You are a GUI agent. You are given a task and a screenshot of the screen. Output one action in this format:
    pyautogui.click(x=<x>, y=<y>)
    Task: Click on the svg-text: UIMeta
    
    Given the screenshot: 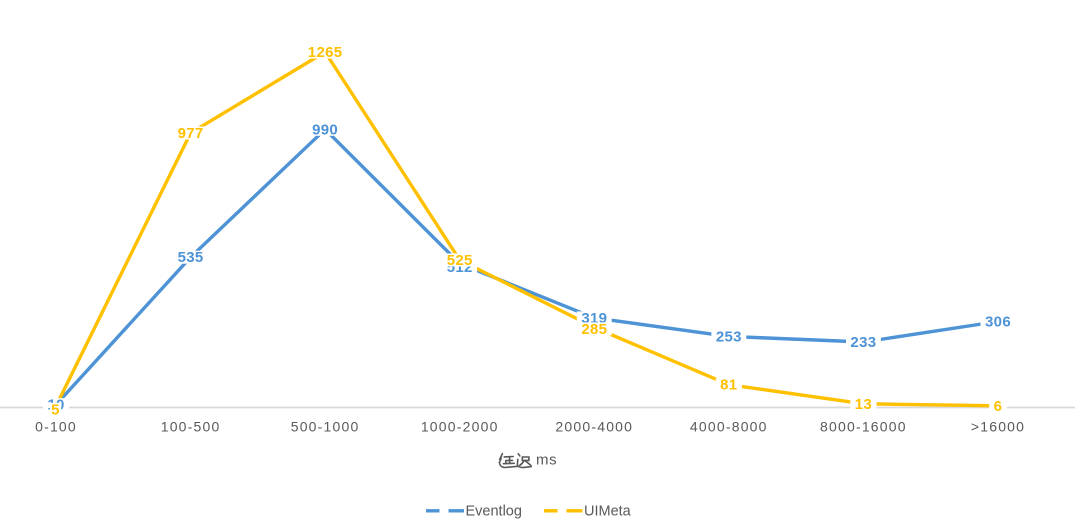 What is the action you would take?
    pyautogui.click(x=608, y=512)
    